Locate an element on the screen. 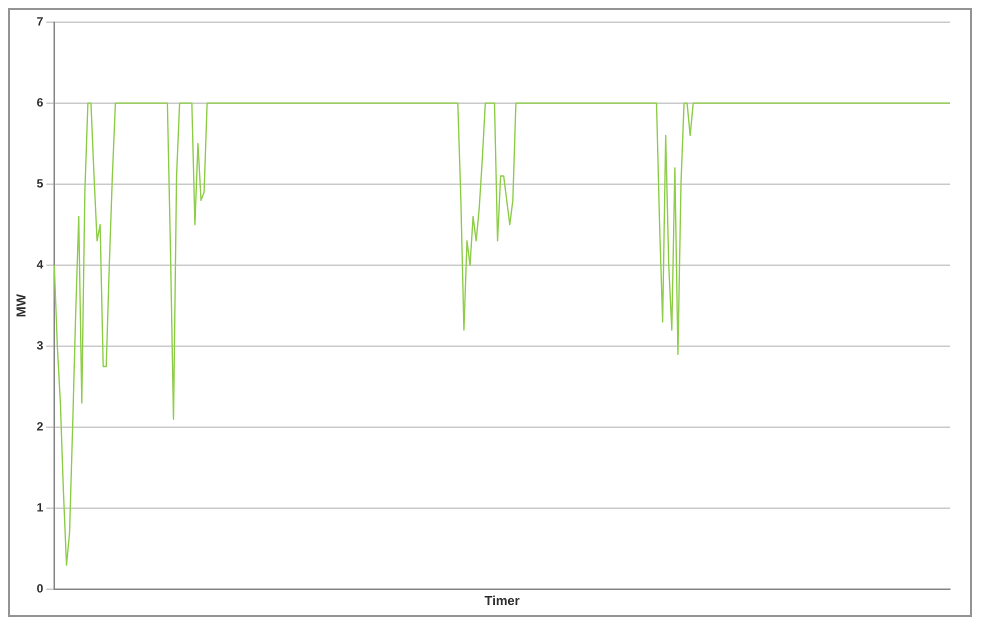 This screenshot has height=627, width=984. y-tick-label: 1 is located at coordinates (40, 507).